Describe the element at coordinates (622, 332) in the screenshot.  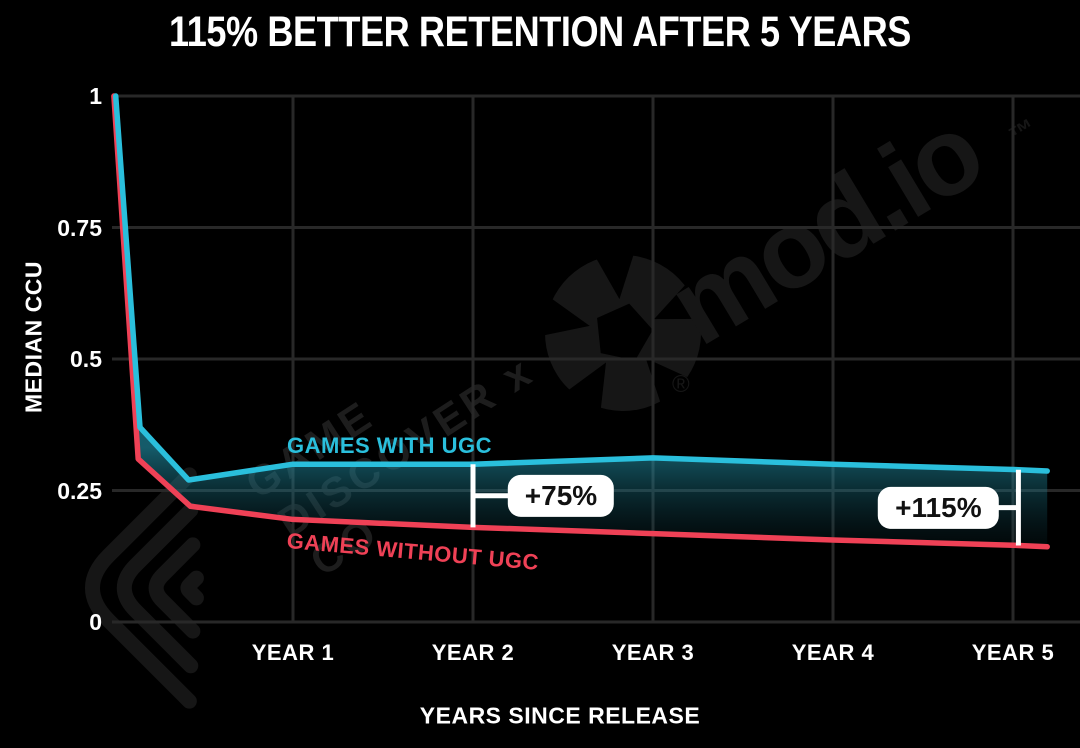
I see `modio-gear-icon` at that location.